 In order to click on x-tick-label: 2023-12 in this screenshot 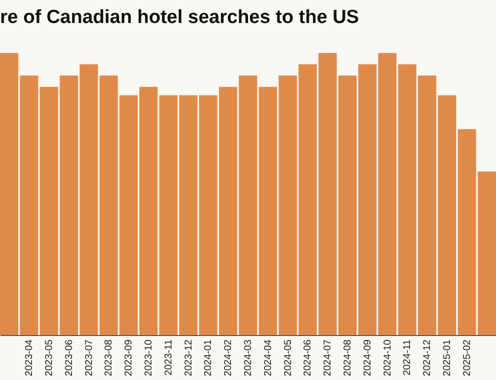, I will do `click(188, 357)`.